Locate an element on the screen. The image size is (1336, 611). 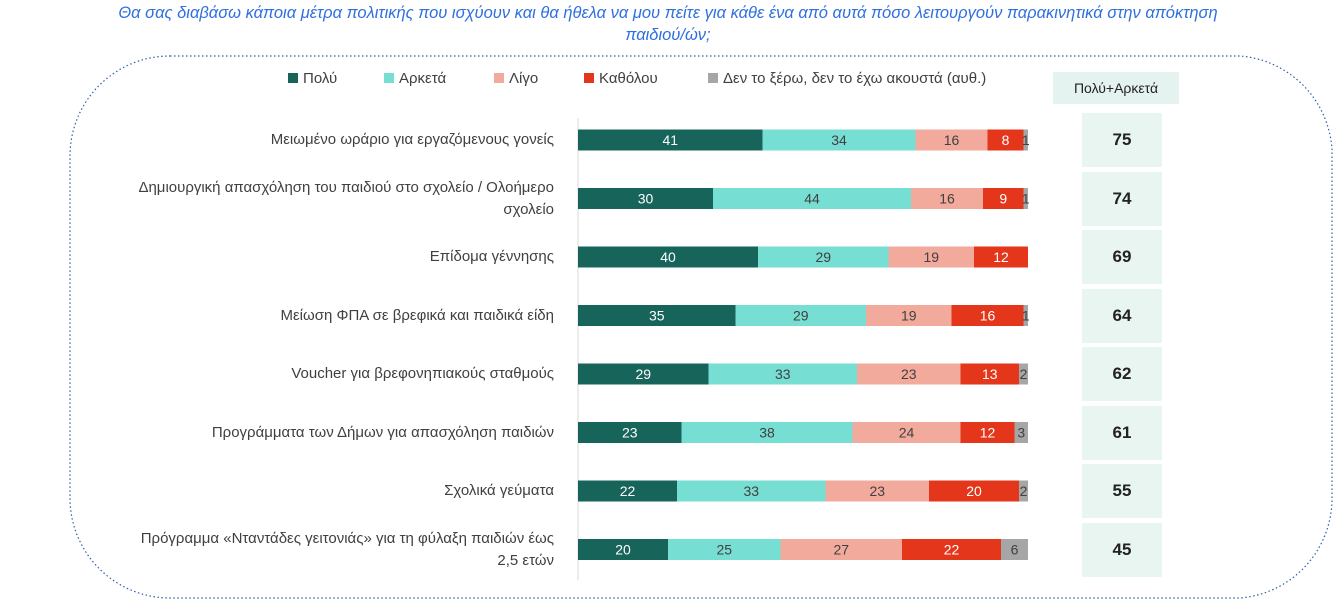
bar-label-2-6: 23 is located at coordinates (877, 491).